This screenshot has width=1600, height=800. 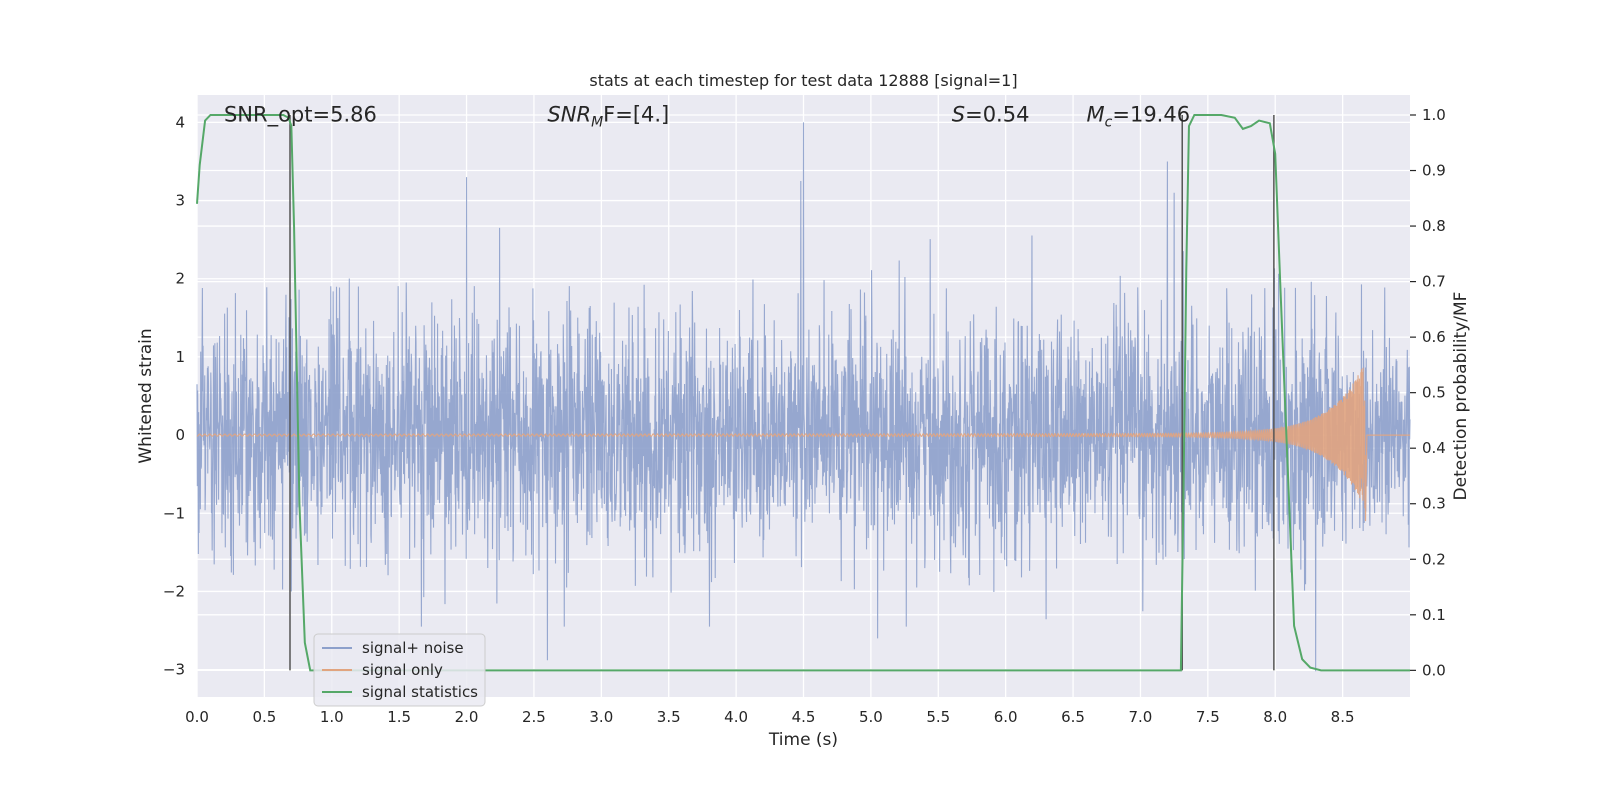 What do you see at coordinates (1461, 396) in the screenshot?
I see `y-axis-right-label: Detection probability/MF` at bounding box center [1461, 396].